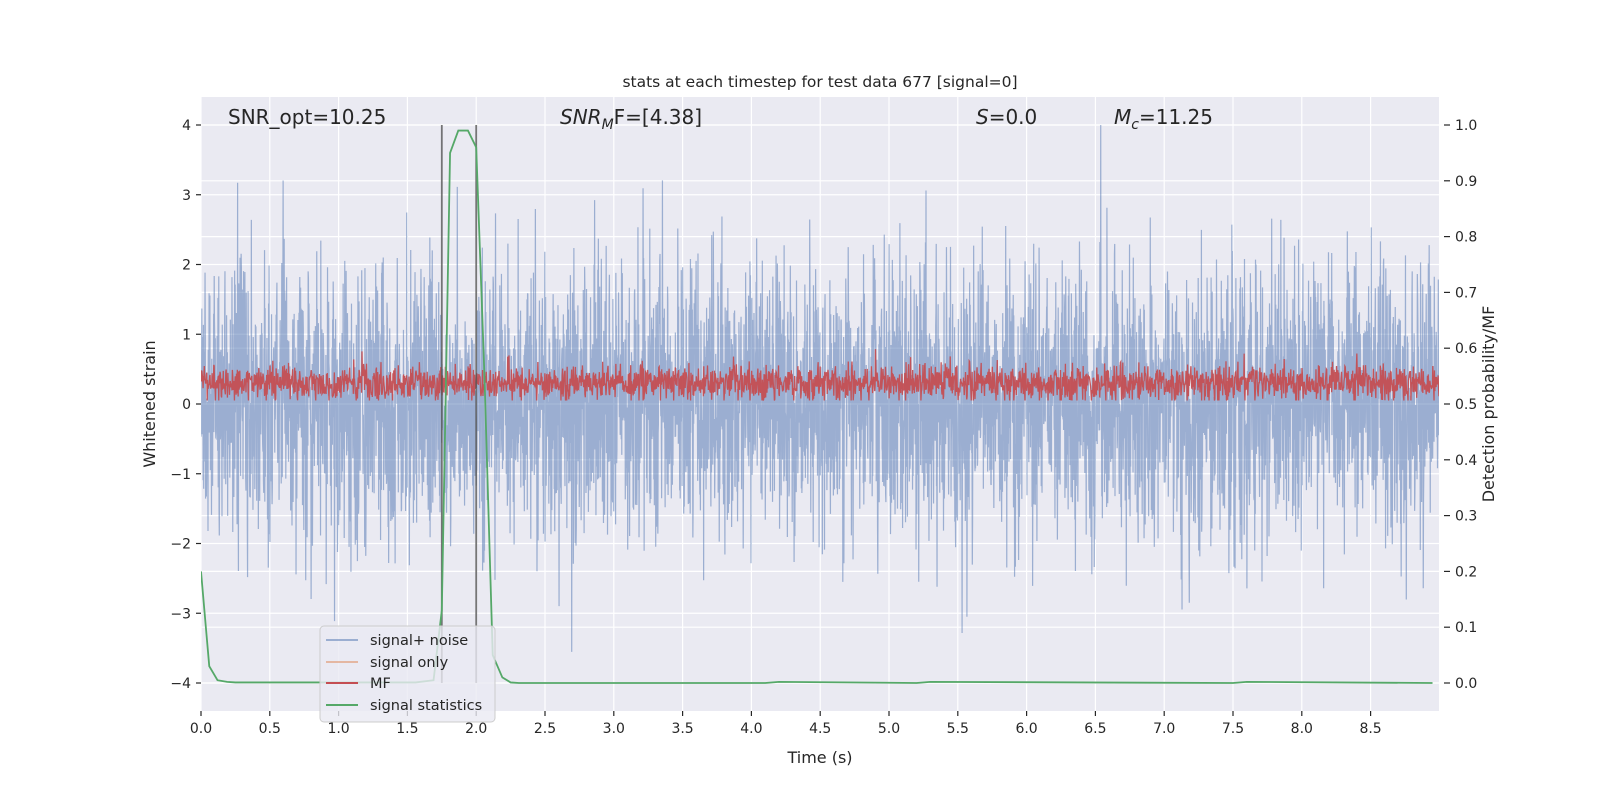 This screenshot has width=1600, height=804. I want to click on y-right-tick-label: 0.7, so click(1466, 293).